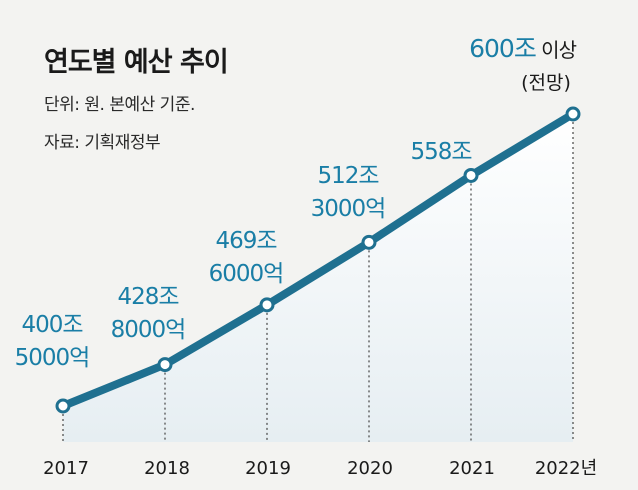 Image resolution: width=638 pixels, height=490 pixels. What do you see at coordinates (136, 62) in the screenshot?
I see `chart-title: 연도별 예산 추이` at bounding box center [136, 62].